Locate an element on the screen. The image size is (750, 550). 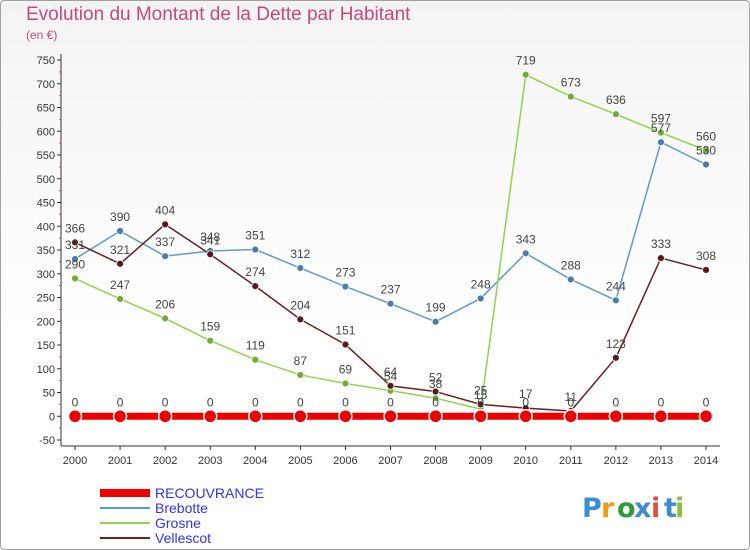
chart-unit: (en €) is located at coordinates (42, 35).